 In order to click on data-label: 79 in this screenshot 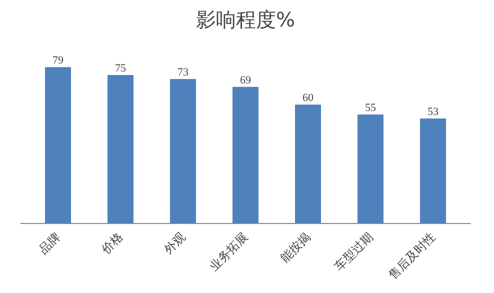, I will do `click(58, 60)`.